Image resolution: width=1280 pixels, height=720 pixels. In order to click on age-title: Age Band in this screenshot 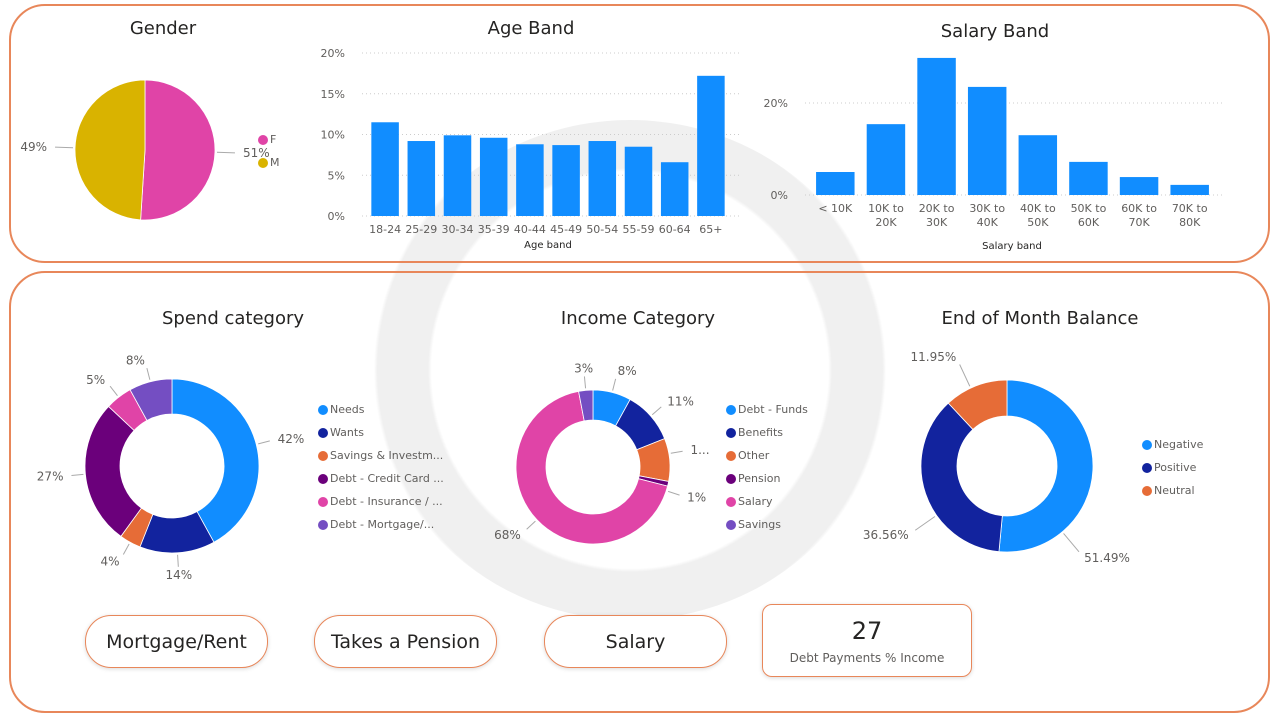, I will do `click(531, 28)`.